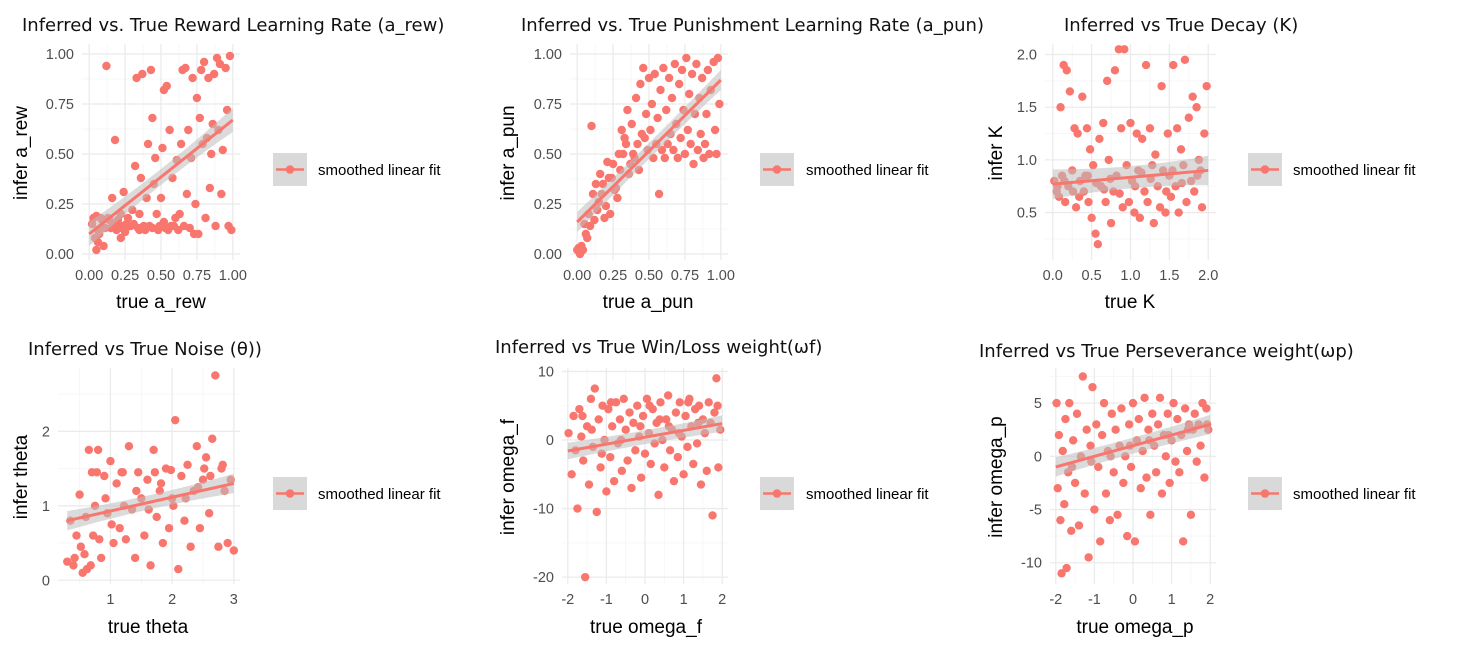 The width and height of the screenshot is (1462, 648). I want to click on y-axis-label: infer omega_p, so click(996, 476).